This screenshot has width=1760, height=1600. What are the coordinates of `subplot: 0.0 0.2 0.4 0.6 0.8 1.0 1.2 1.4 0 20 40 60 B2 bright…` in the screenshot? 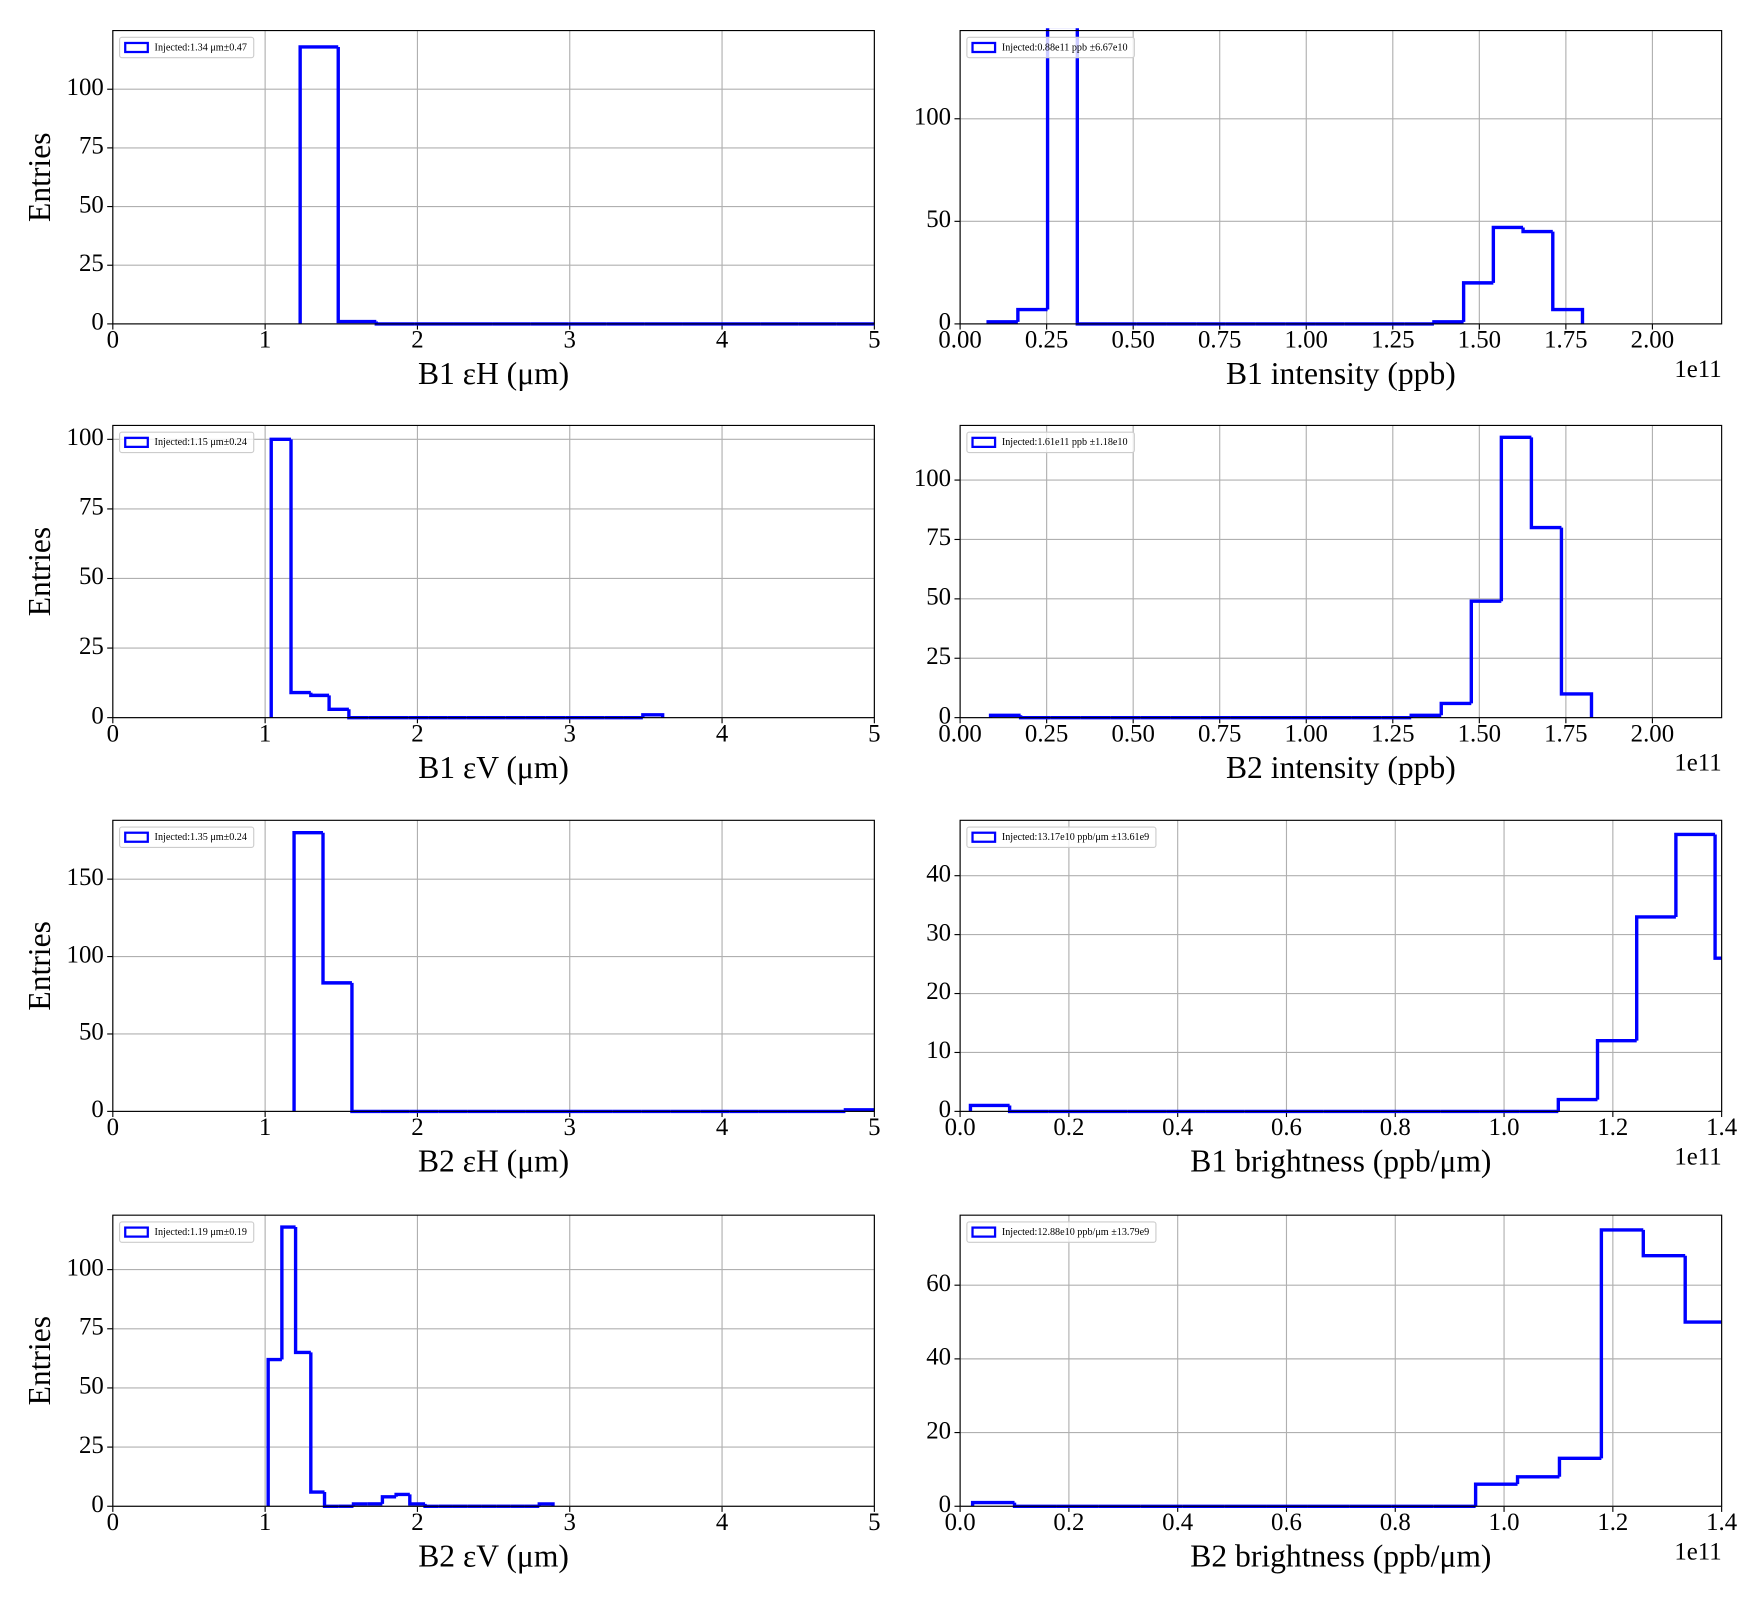 It's located at (1332, 1394).